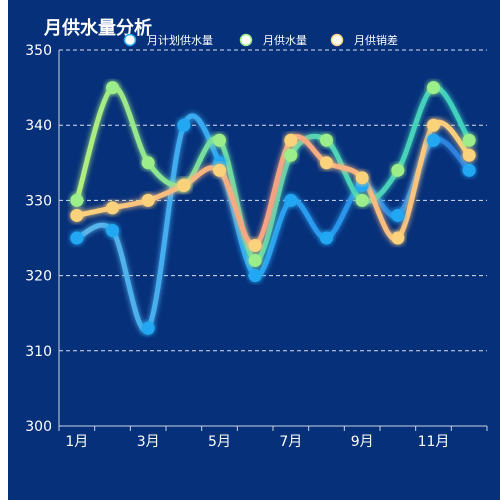  I want to click on legend-label: 月供水量, so click(285, 40).